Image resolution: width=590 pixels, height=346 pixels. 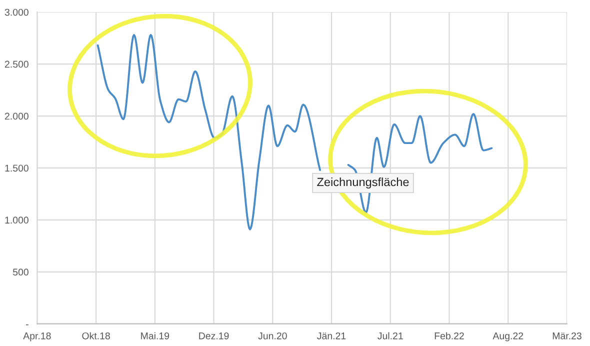 What do you see at coordinates (20, 272) in the screenshot?
I see `y-tick-label: 500` at bounding box center [20, 272].